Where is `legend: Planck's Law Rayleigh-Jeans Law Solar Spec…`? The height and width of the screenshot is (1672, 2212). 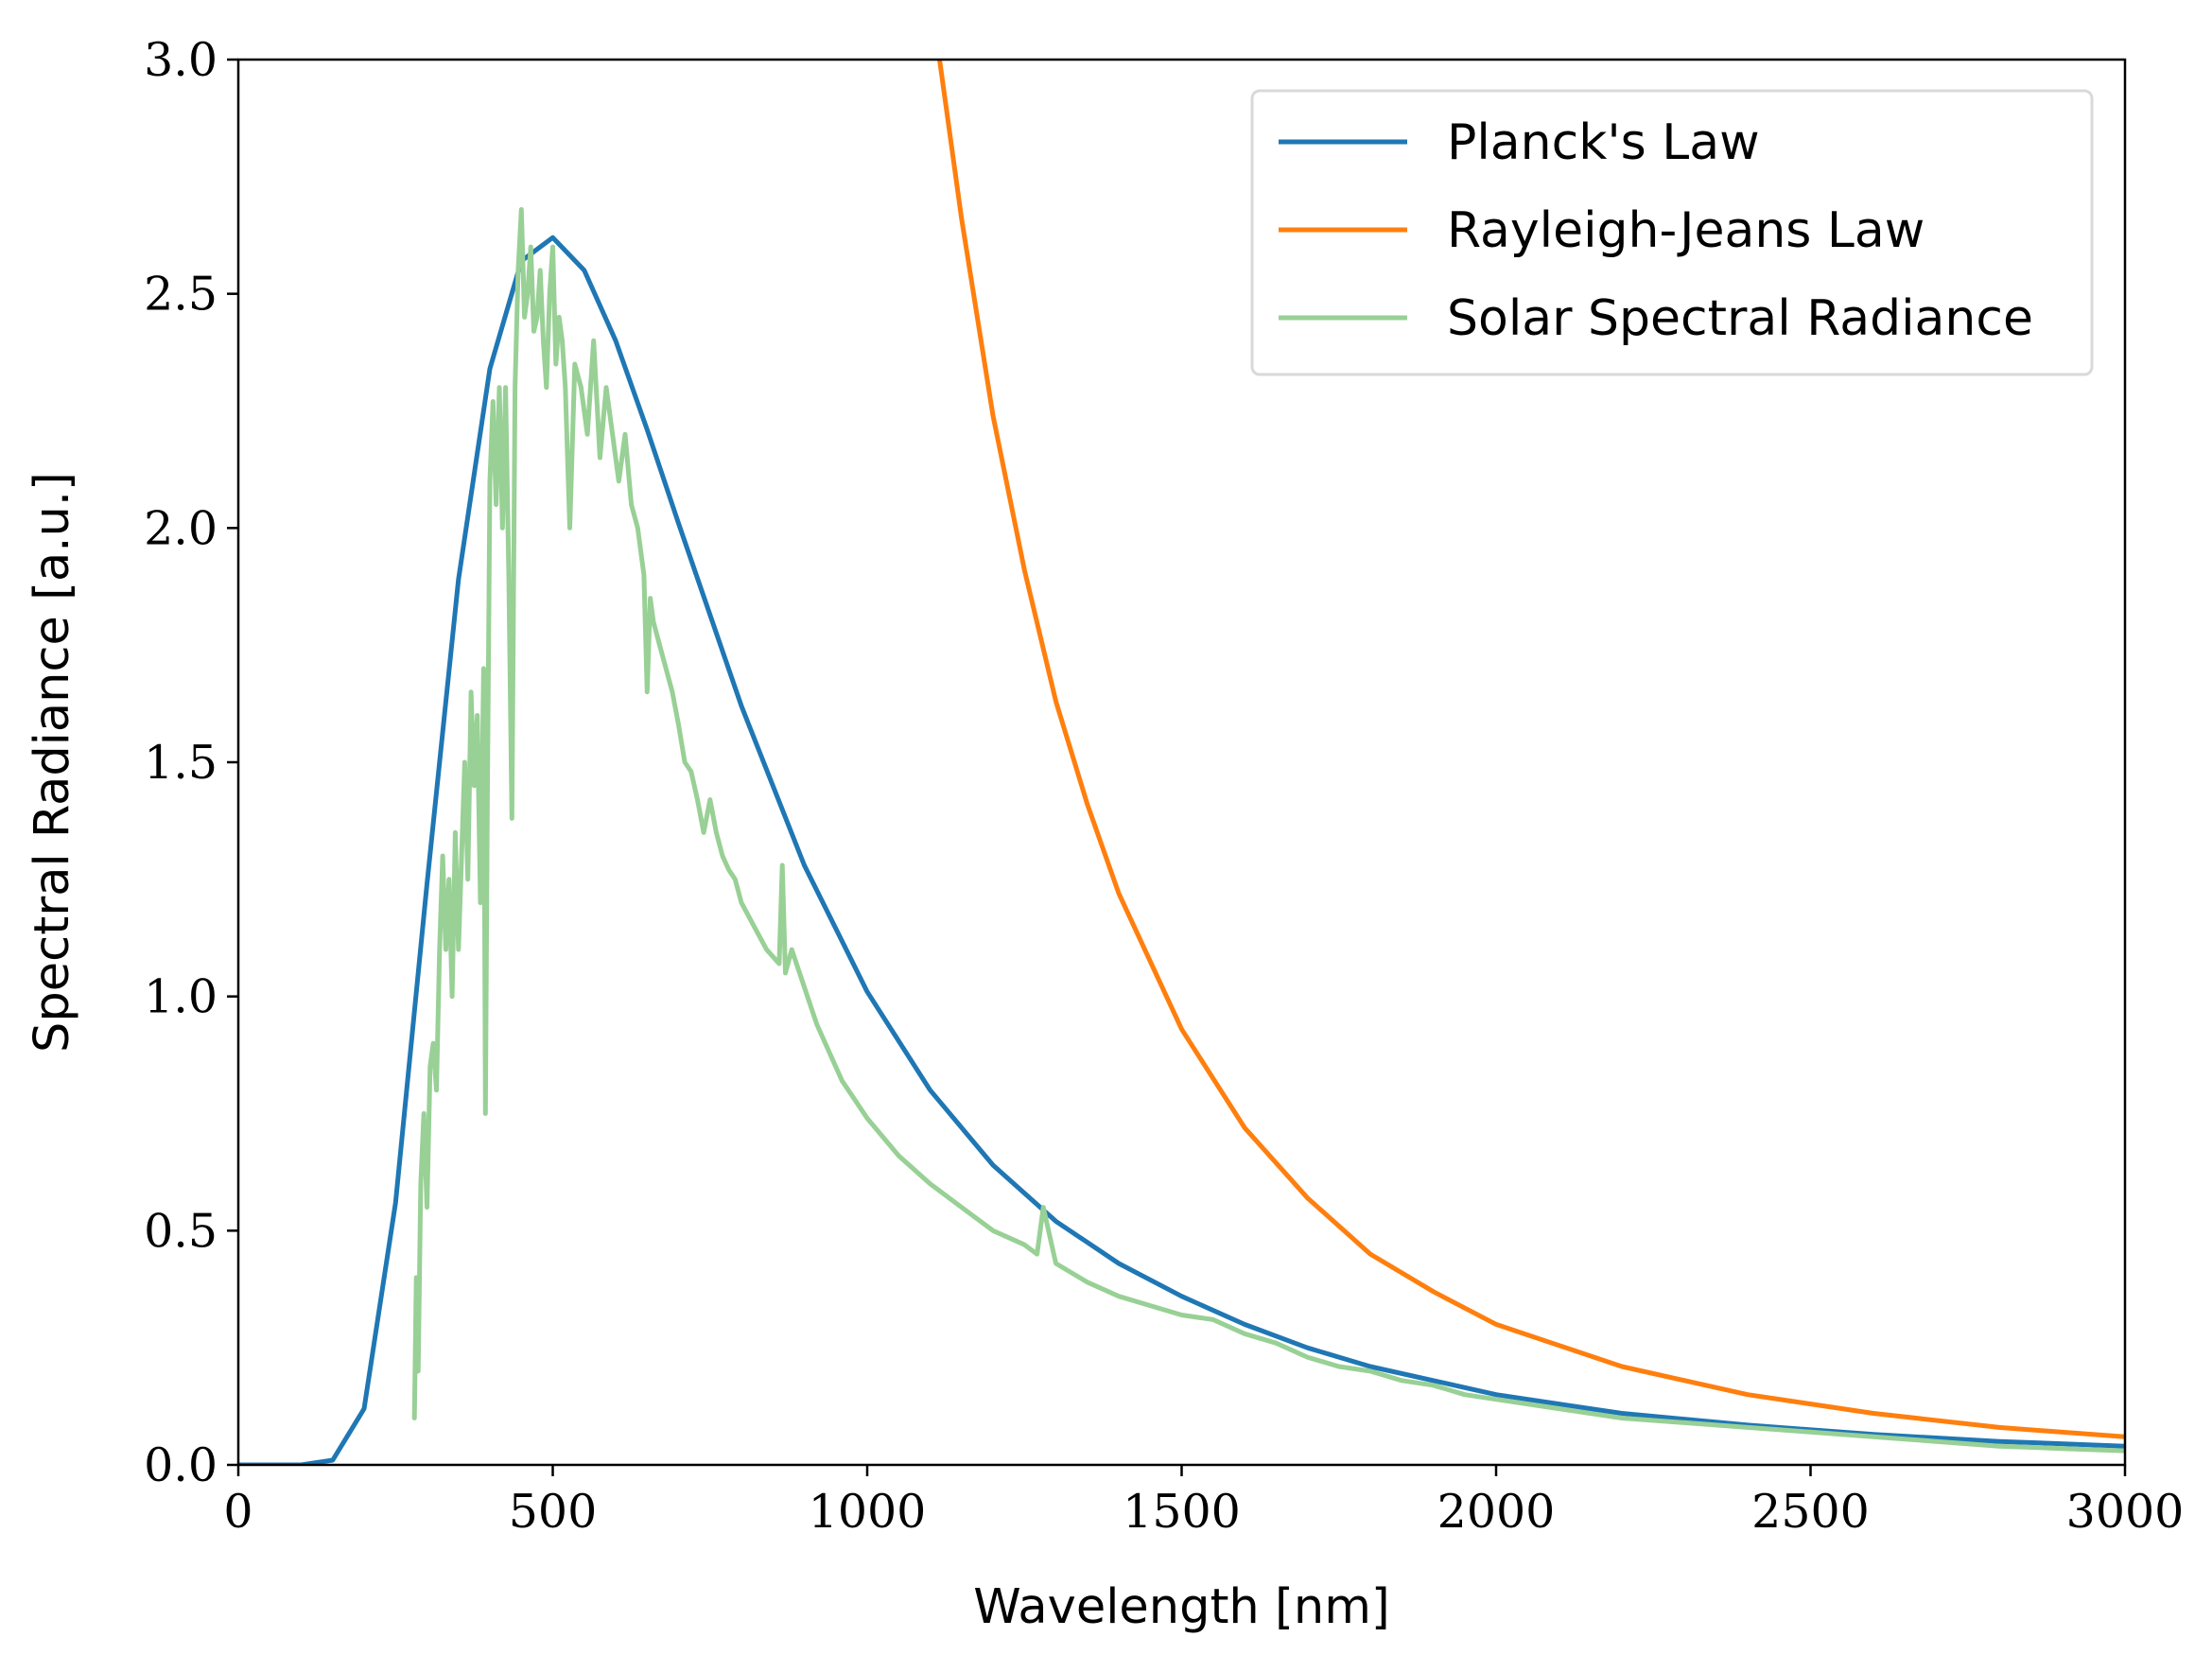
legend: Planck's Law Rayleigh-Jeans Law Solar Spec… is located at coordinates (1672, 232).